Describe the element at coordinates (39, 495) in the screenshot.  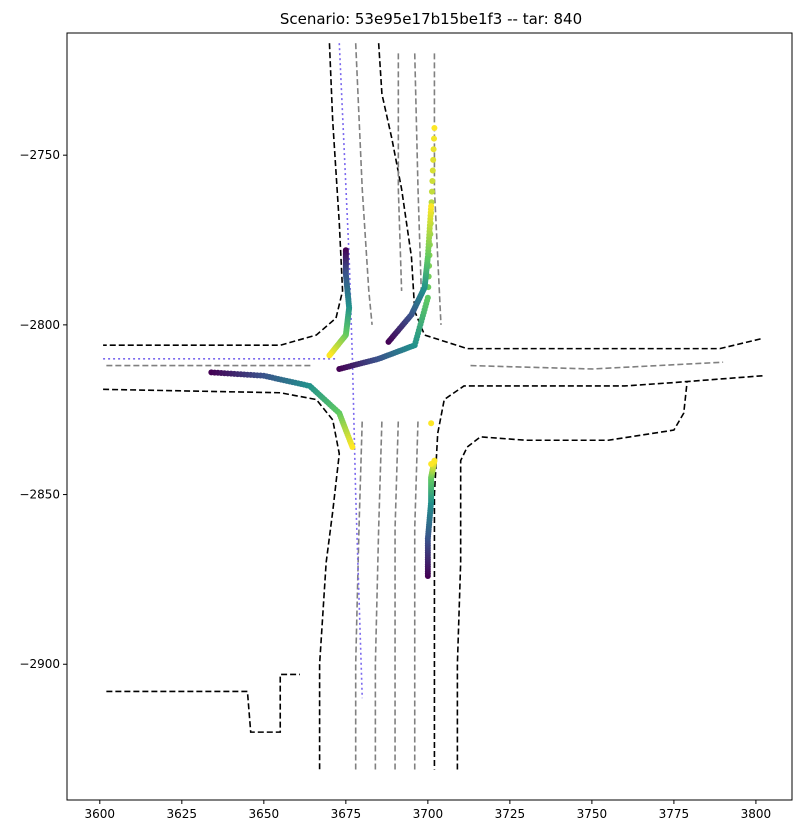
I see `y-tick-label: −2850` at that location.